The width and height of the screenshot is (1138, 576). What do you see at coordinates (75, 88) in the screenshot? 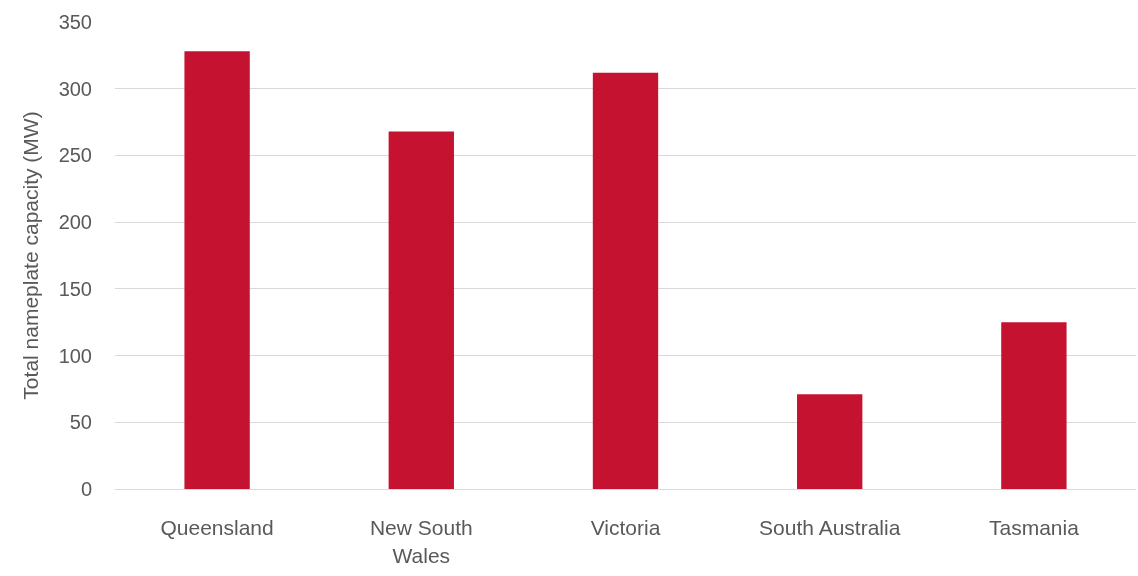
I see `y-tick-label: 300` at bounding box center [75, 88].